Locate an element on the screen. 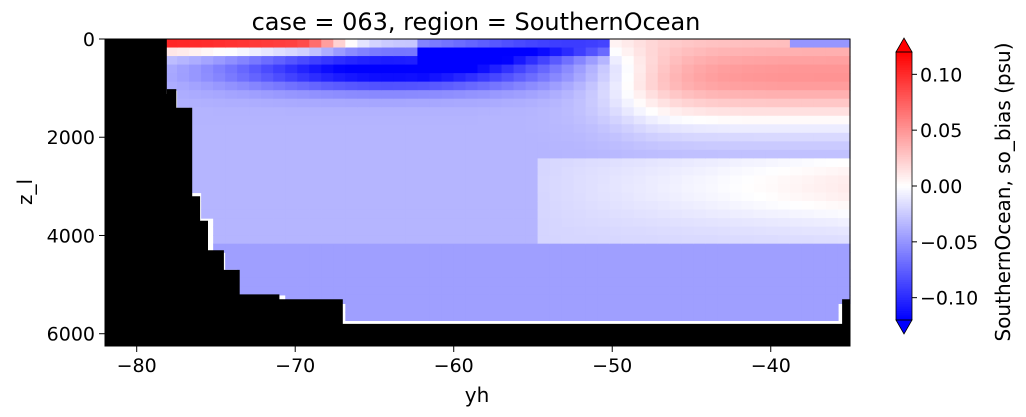 The image size is (1026, 417). y-axis-label: z_l is located at coordinates (25, 192).